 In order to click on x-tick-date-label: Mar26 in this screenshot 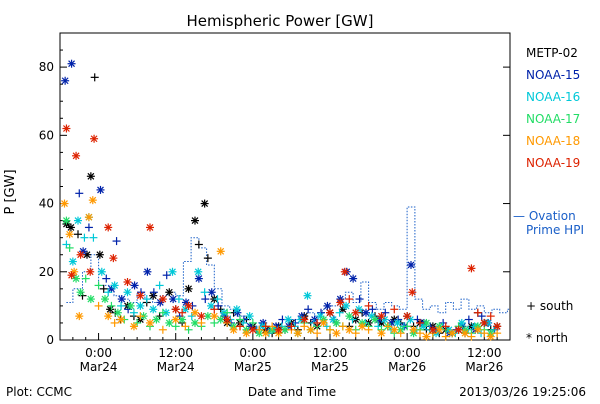, I will do `click(407, 367)`.